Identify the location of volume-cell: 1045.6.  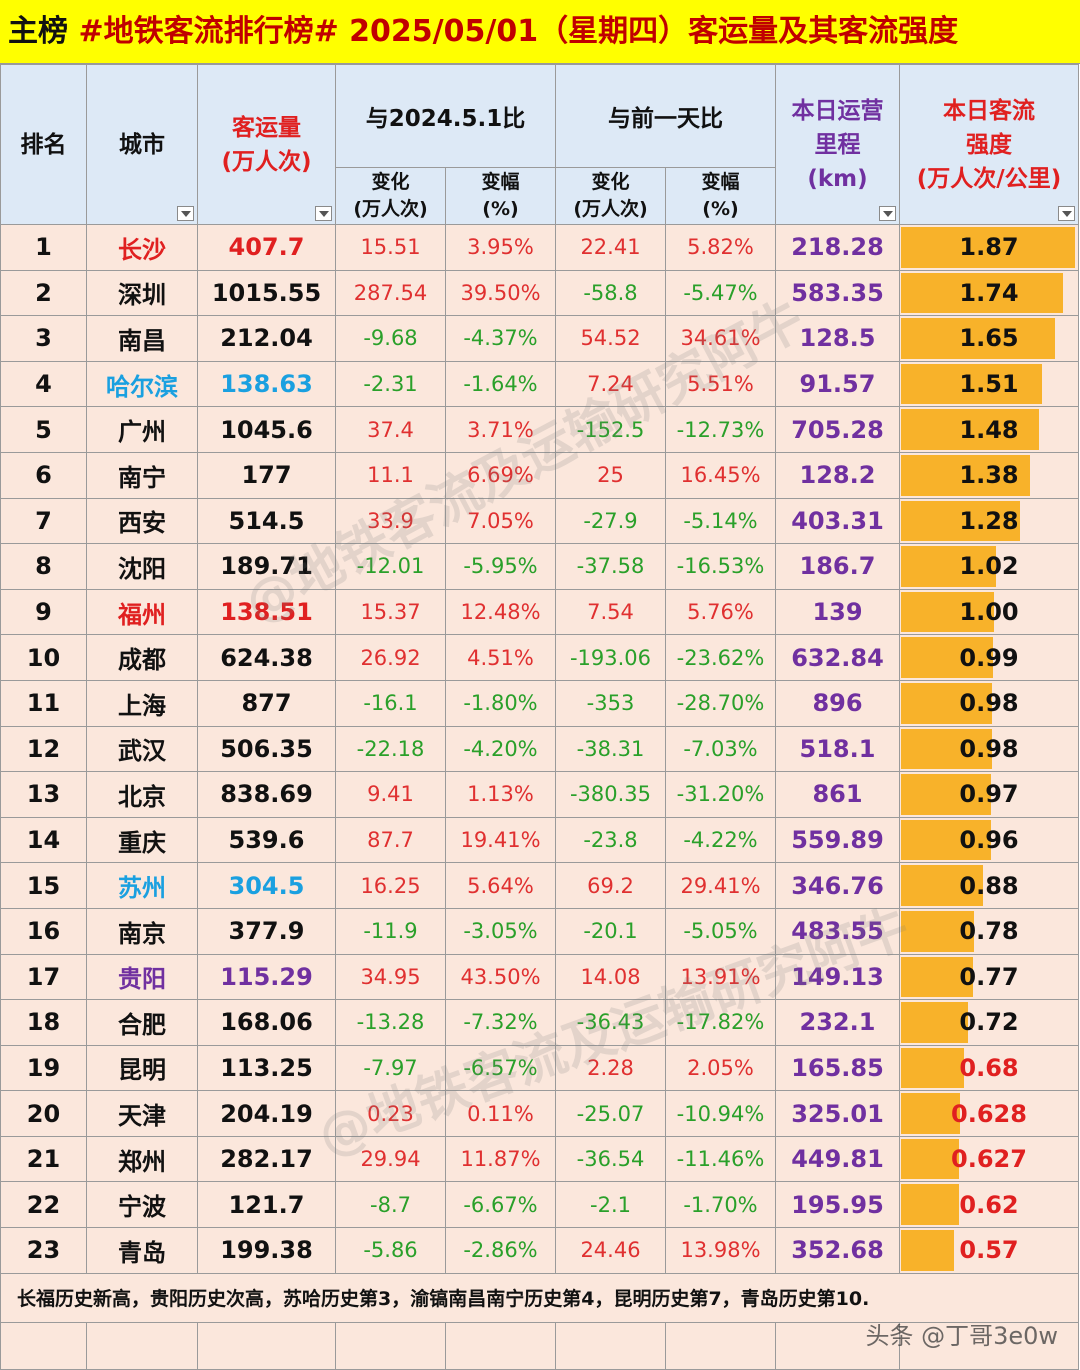
(266, 429).